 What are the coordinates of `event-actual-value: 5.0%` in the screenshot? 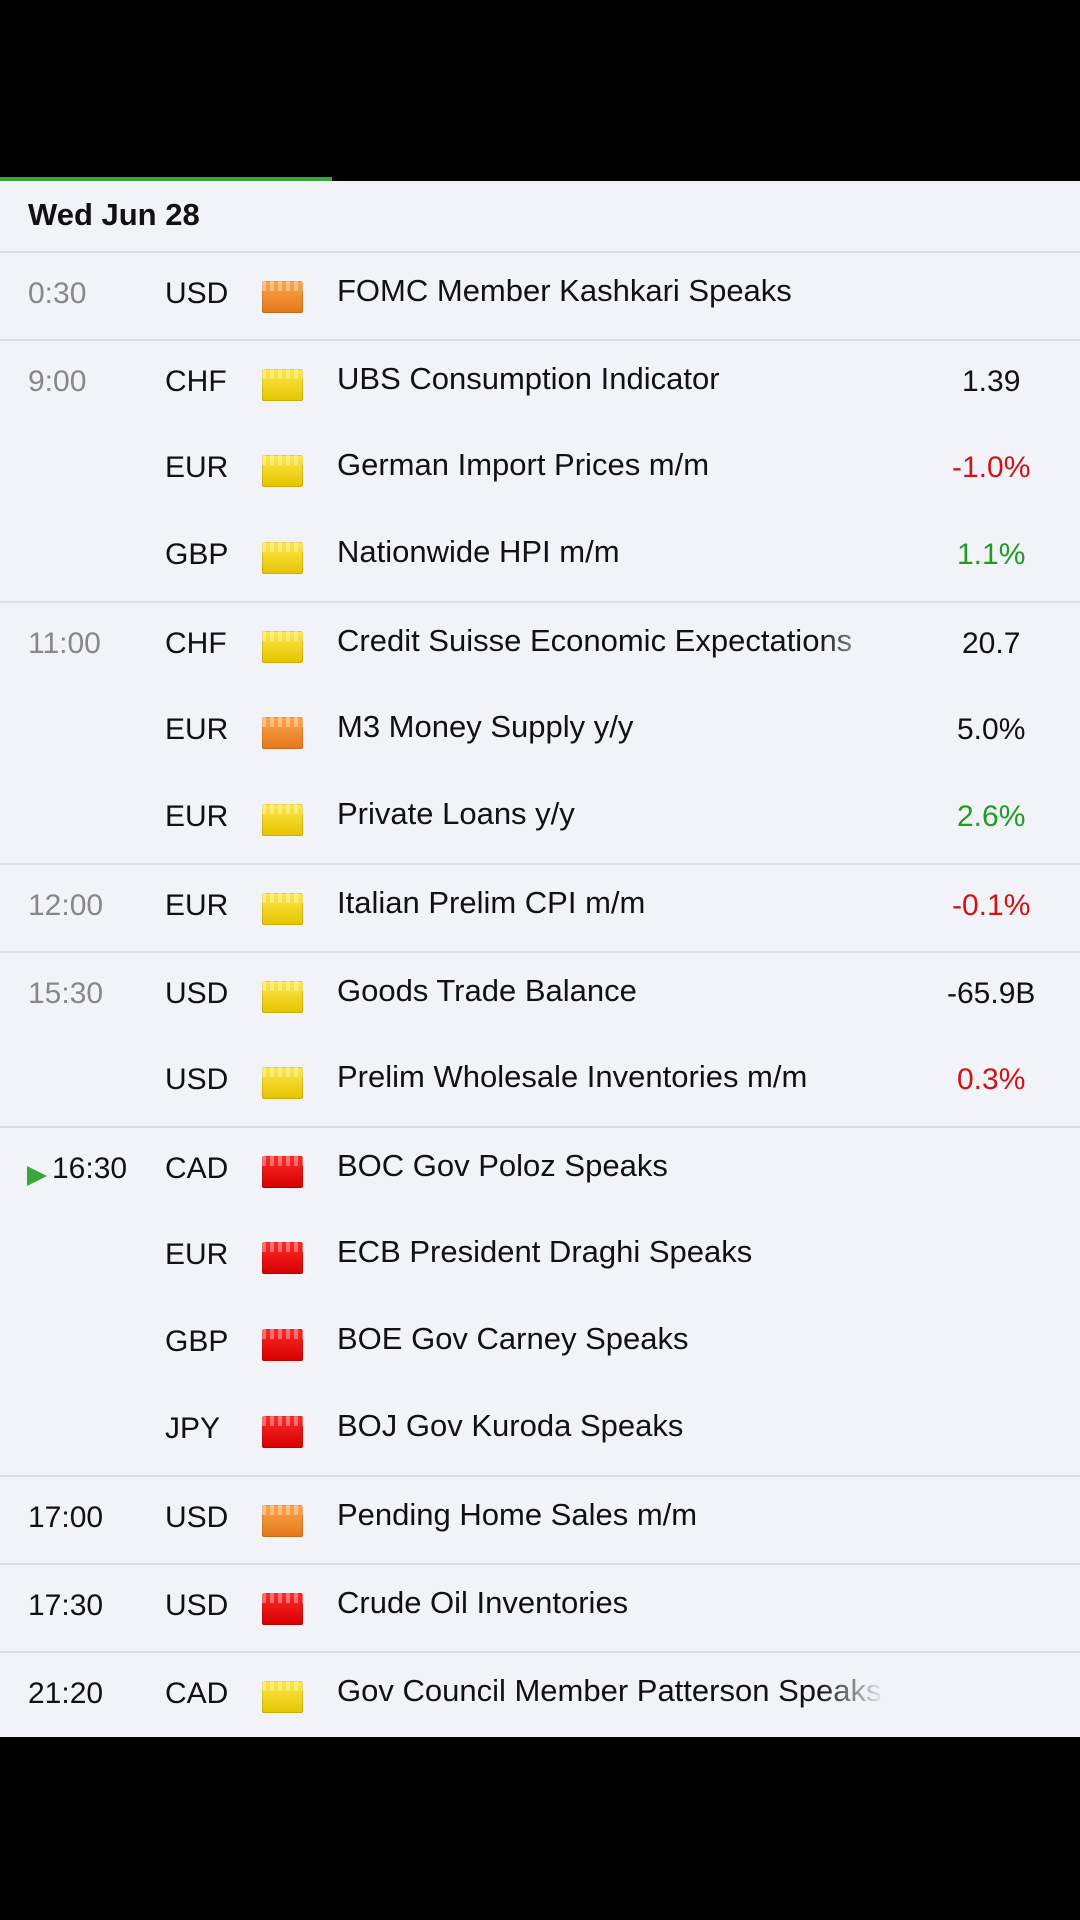 It's located at (991, 729).